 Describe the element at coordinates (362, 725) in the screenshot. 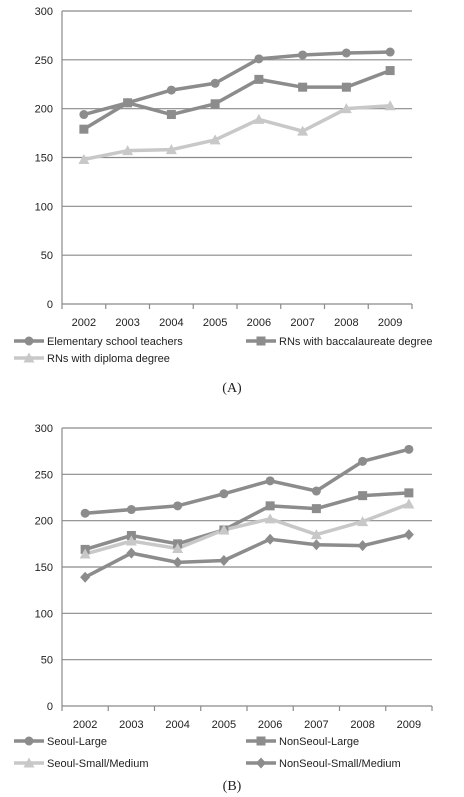

I see `x-tick-label: 2008` at that location.